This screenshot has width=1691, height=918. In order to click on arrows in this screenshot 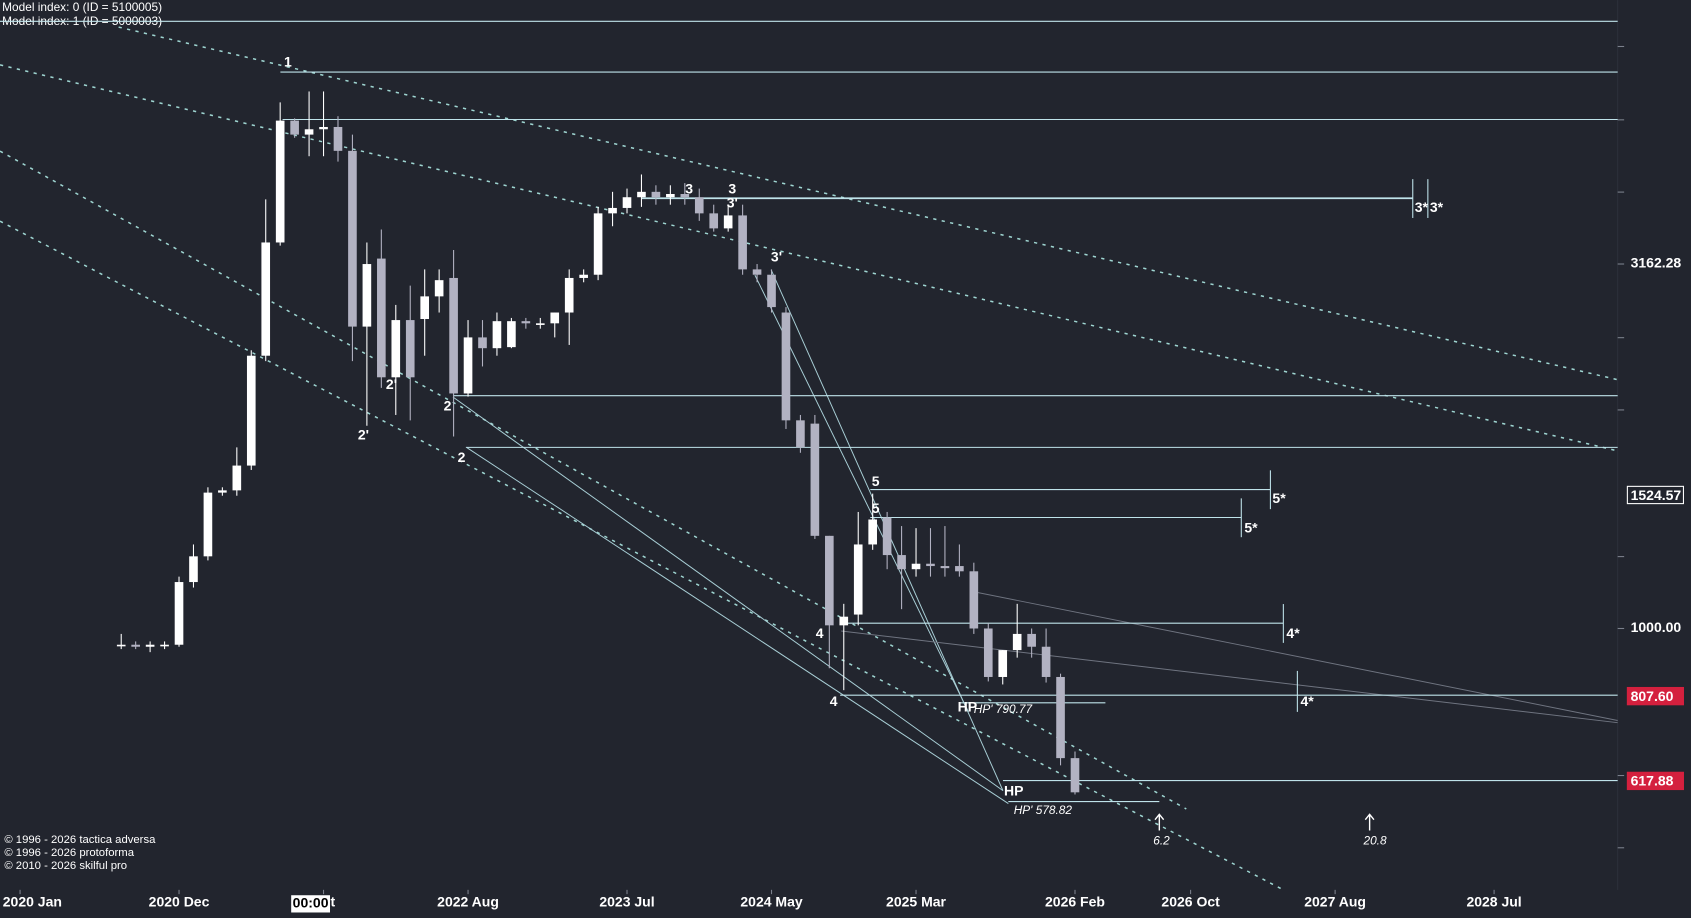, I will do `click(1264, 822)`.